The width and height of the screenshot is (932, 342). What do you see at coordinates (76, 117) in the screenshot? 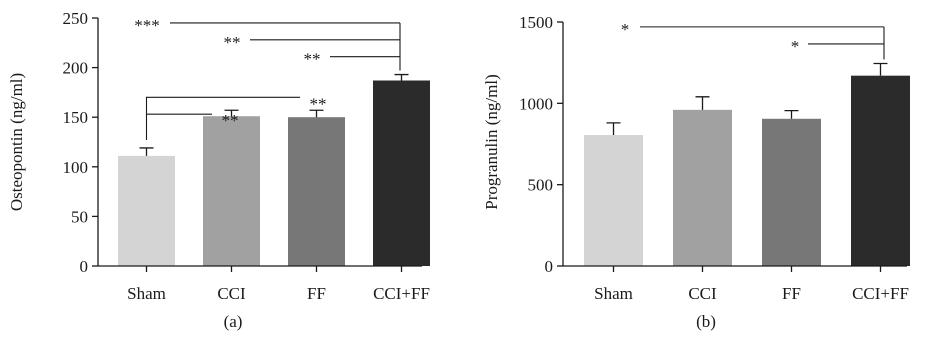
I see `y-tick-label-a-150: 150` at bounding box center [76, 117].